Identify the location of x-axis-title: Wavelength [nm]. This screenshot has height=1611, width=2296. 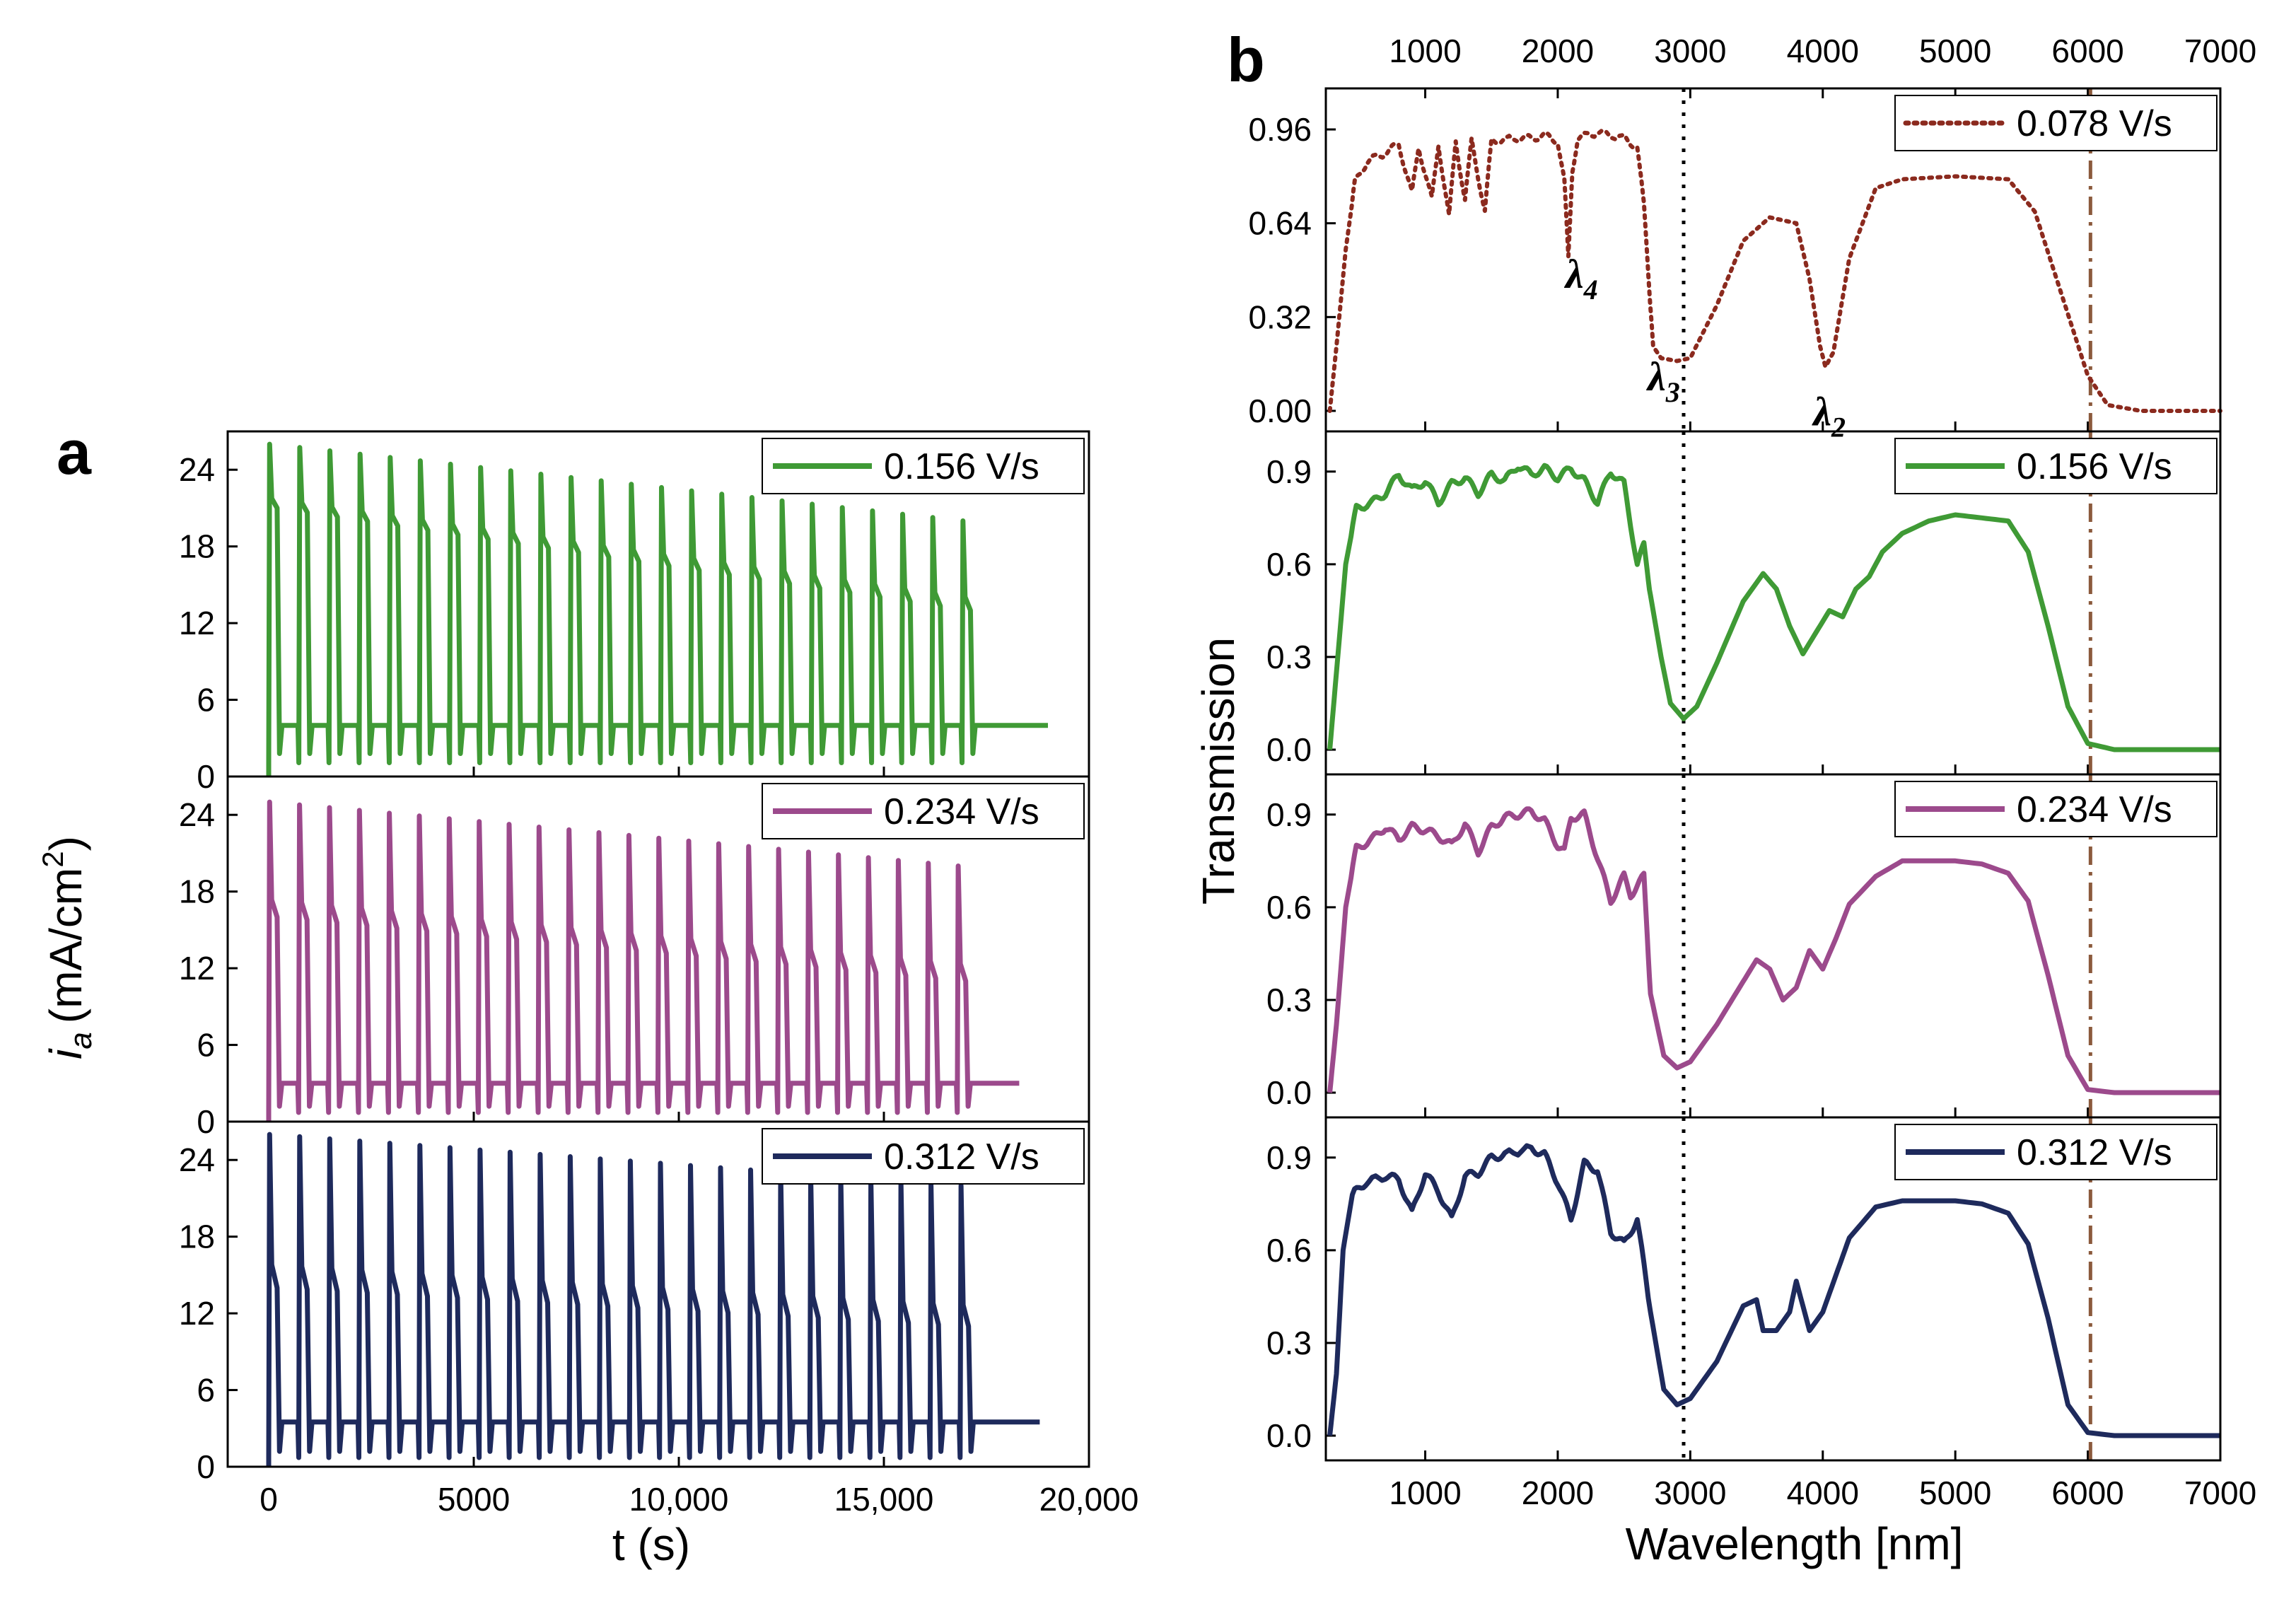
(1795, 1543).